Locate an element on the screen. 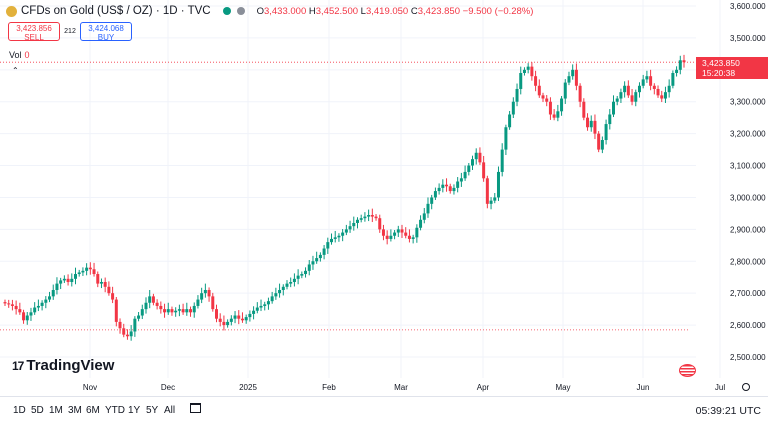  timeframe-3m: 3M is located at coordinates (75, 410).